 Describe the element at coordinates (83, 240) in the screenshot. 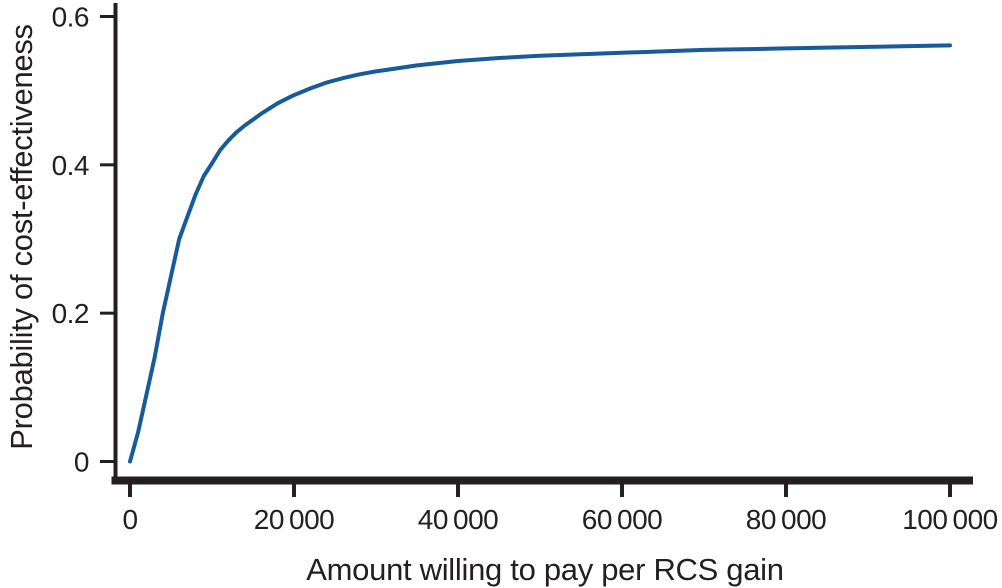

I see `y-axis-ticks: 0 0.2 0.4 0.6` at that location.